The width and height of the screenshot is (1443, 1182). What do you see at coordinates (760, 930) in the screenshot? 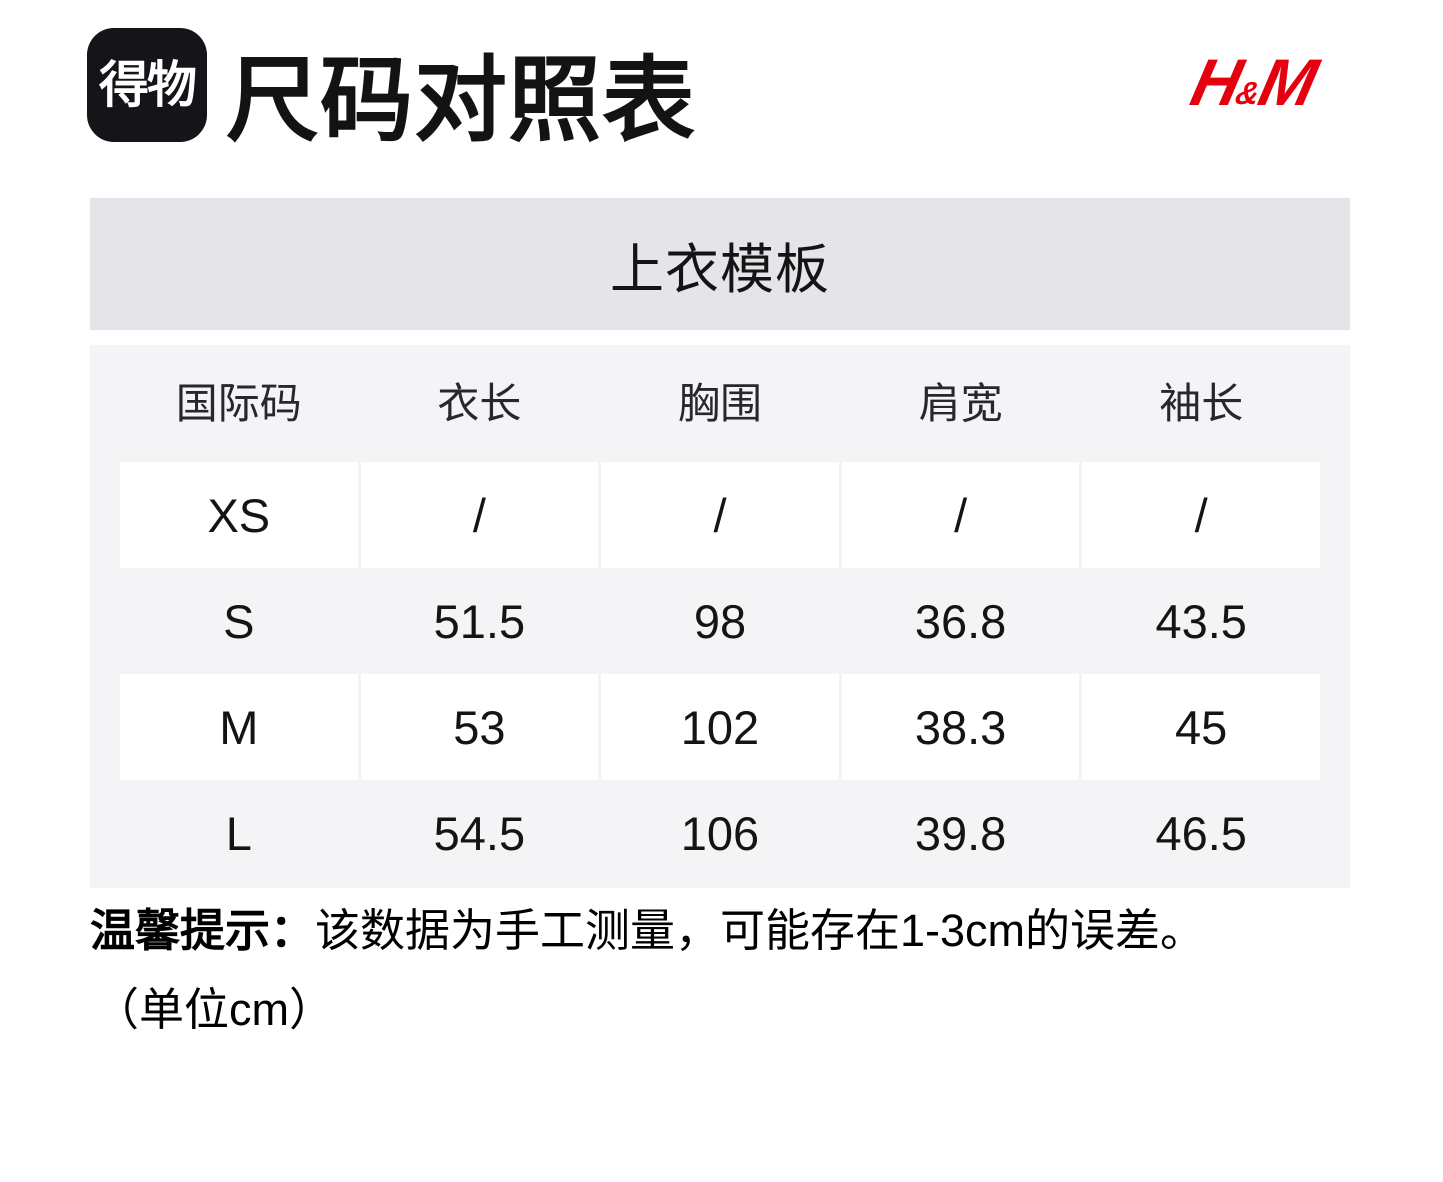
I see `note-text: 该数据为手工测量，可能存在1-3cm的误差。` at bounding box center [760, 930].